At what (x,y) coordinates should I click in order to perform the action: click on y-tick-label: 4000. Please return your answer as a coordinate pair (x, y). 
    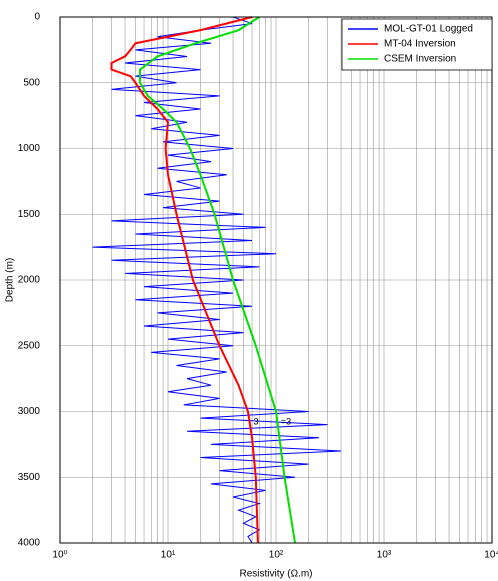
    Looking at the image, I should click on (29, 543).